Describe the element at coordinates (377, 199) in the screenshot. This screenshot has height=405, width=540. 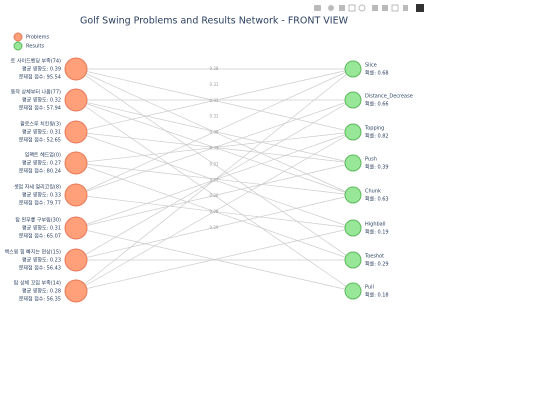
I see `result-prob: 확률: 0.63` at that location.